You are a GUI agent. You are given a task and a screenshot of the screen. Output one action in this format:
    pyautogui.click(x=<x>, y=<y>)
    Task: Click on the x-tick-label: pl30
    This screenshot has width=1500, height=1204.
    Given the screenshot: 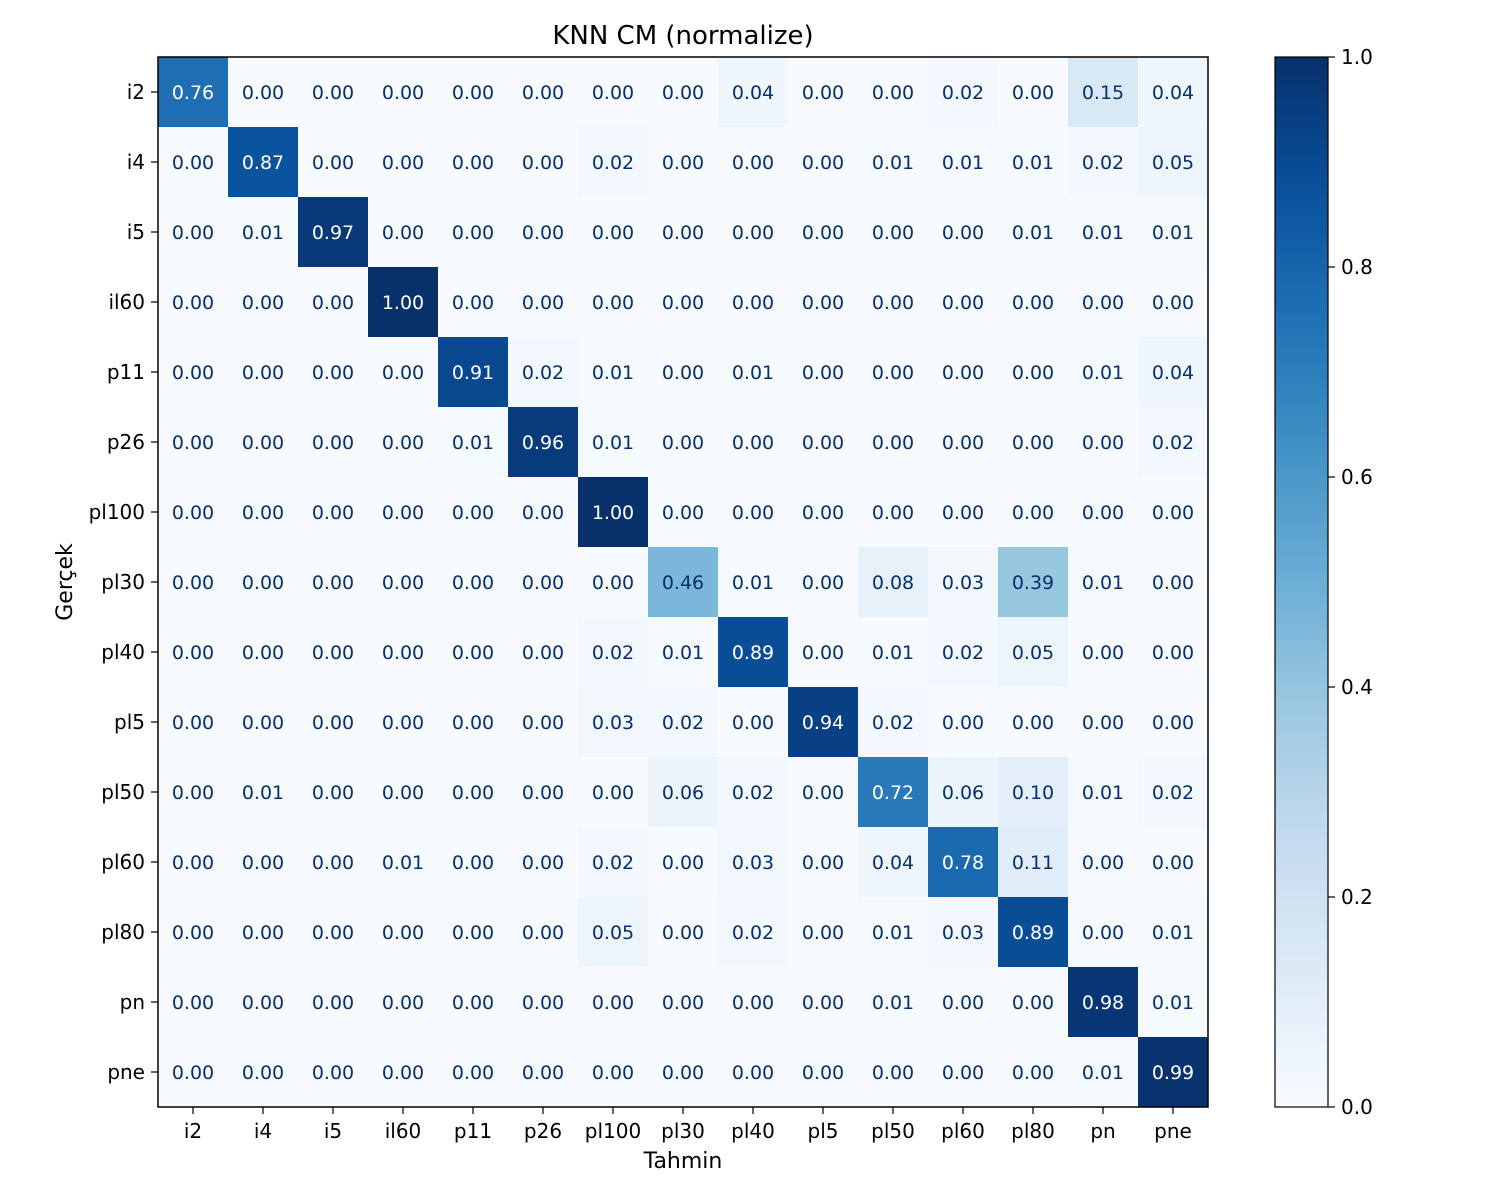 What is the action you would take?
    pyautogui.click(x=683, y=1131)
    